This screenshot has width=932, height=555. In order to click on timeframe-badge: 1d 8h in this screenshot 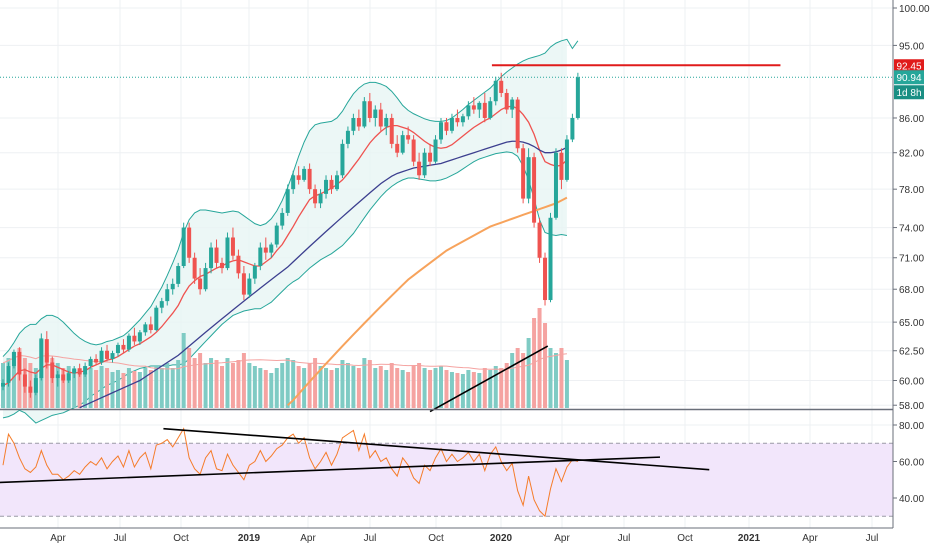, I will do `click(908, 93)`.